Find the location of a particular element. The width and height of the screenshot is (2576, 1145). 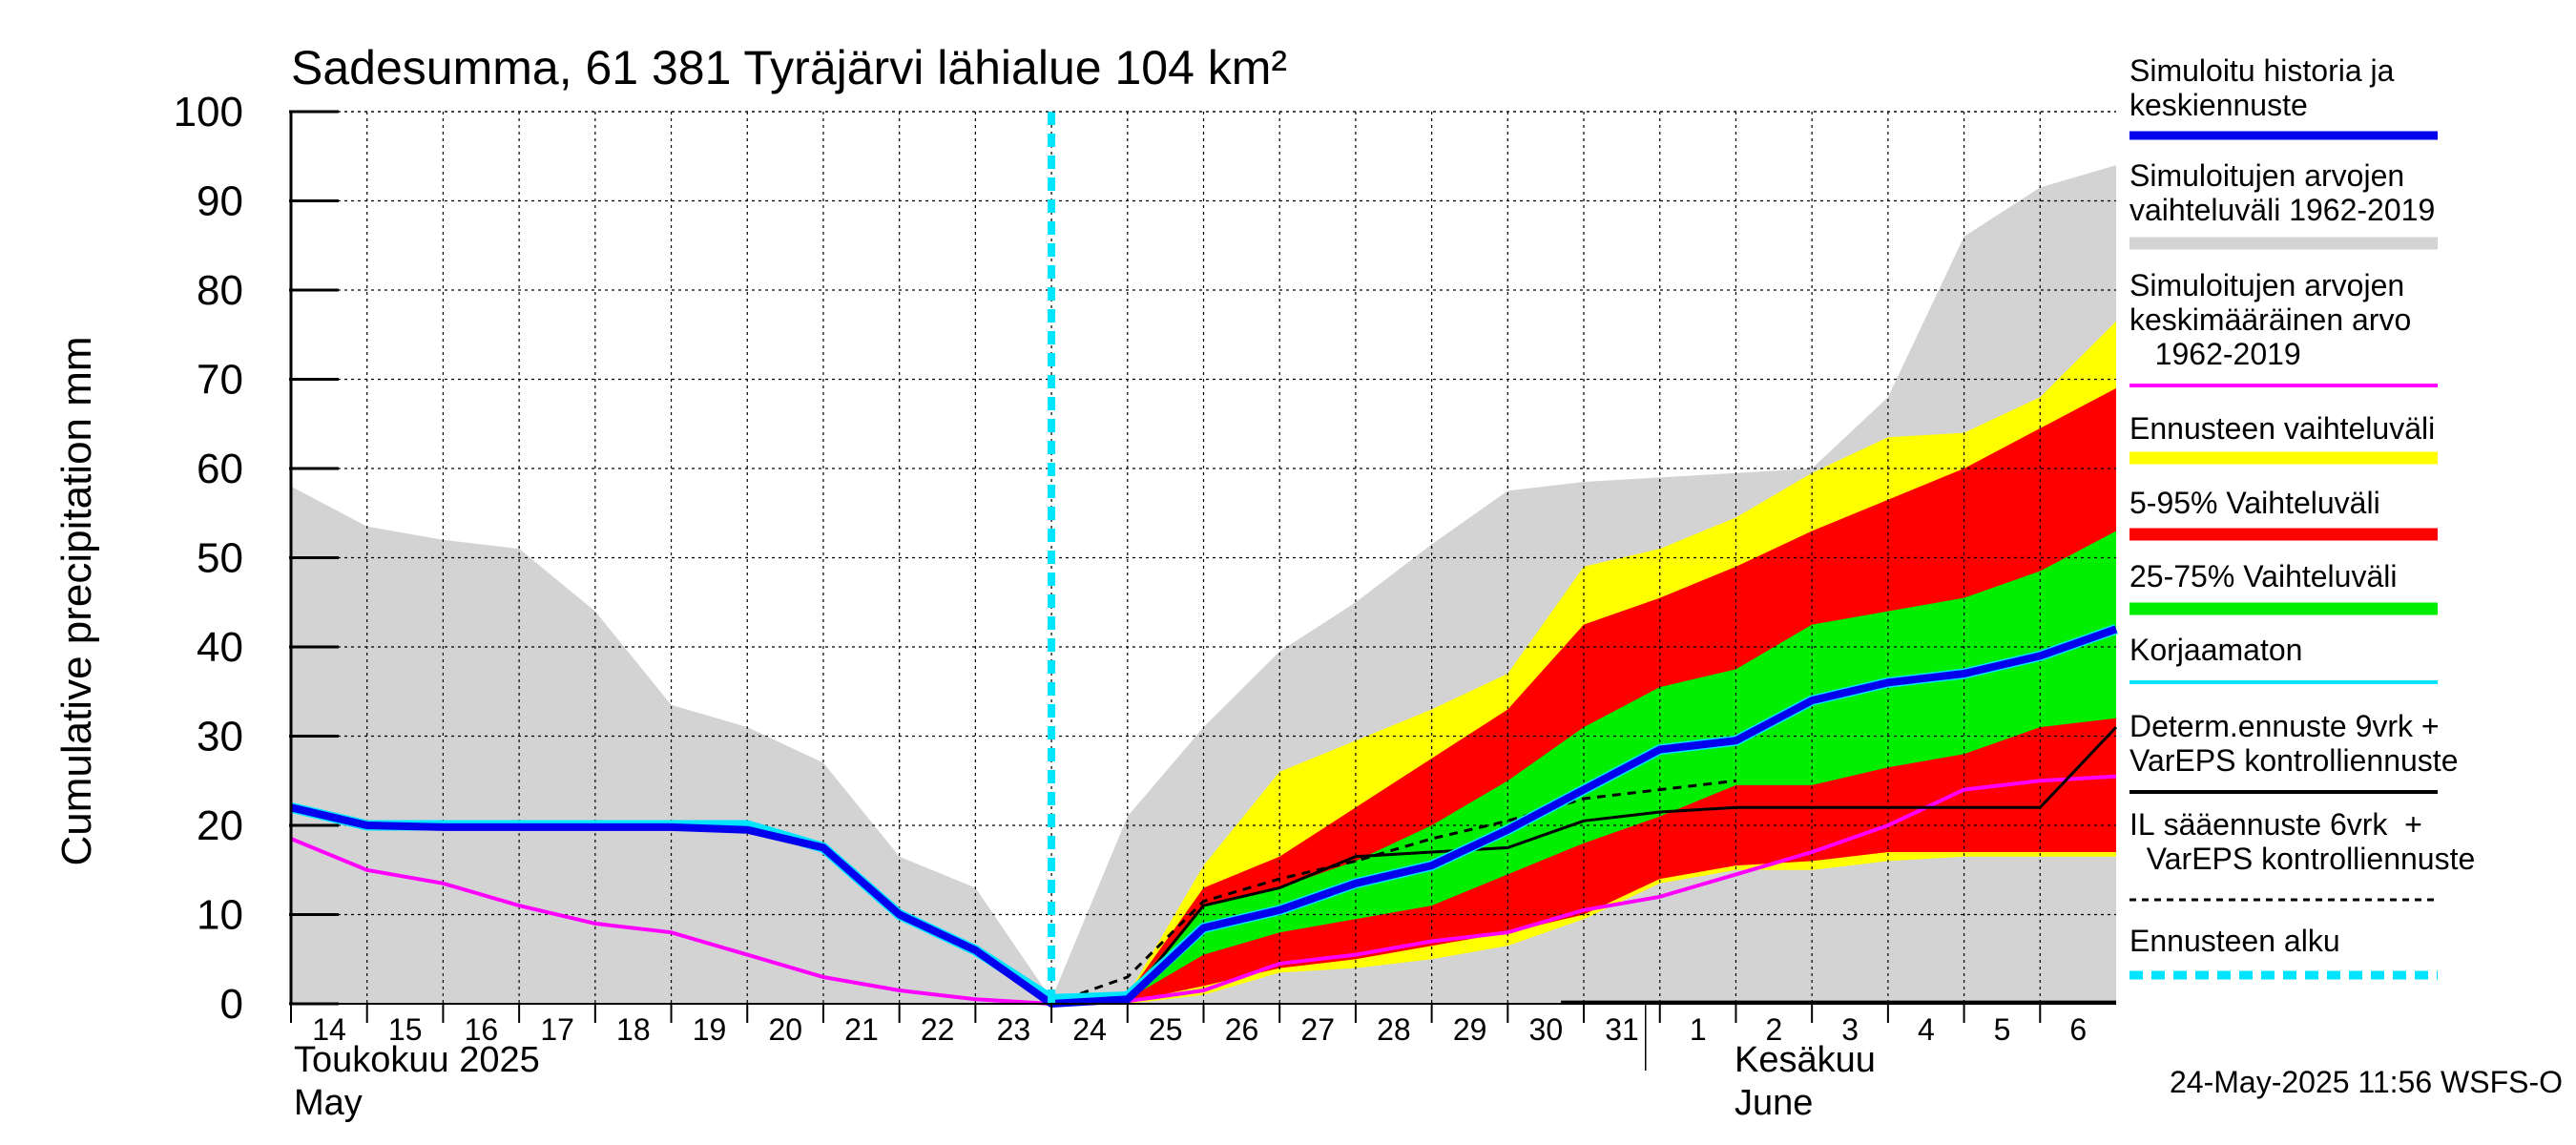

x-tick-label: 16 is located at coordinates (482, 1029).